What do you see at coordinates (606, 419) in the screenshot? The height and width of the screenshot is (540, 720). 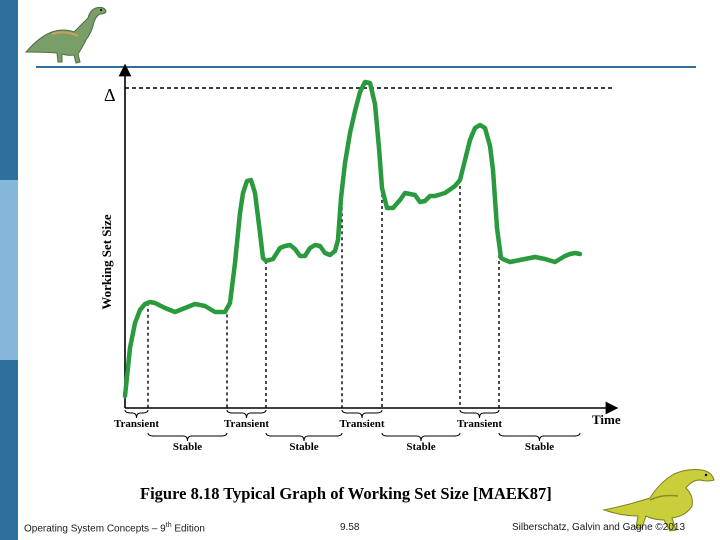 I see `x-axis-label: Time` at bounding box center [606, 419].